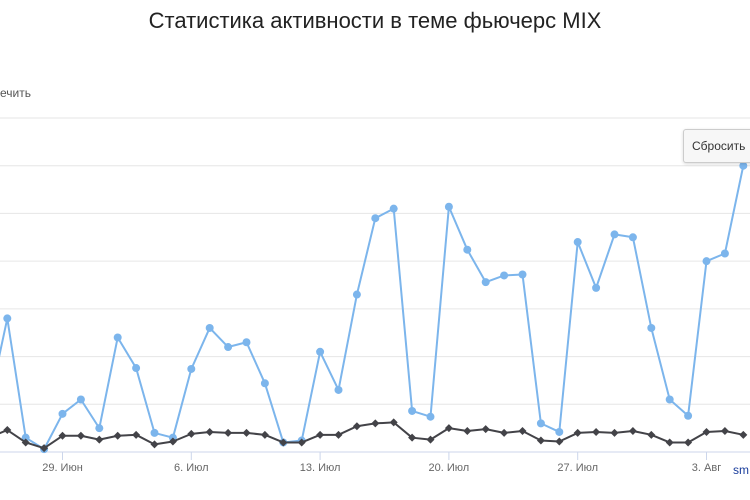  What do you see at coordinates (381, 463) in the screenshot?
I see `x-axis: 29. Июн 6. Июл 13. Июл 20. Июл 27. Июл 3. Авг` at bounding box center [381, 463].